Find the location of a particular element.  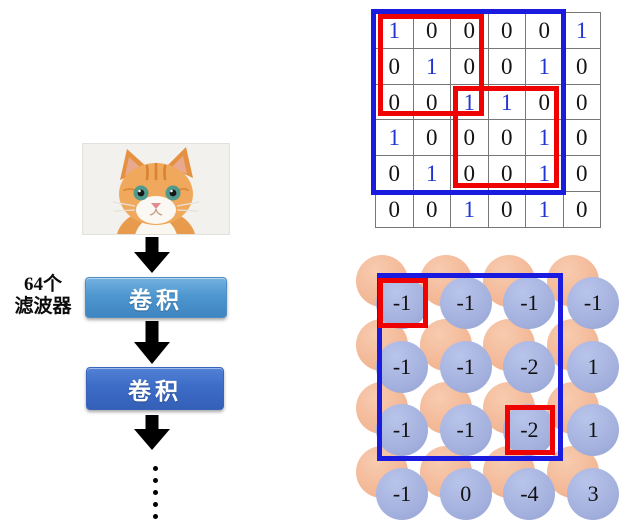

feature-map-value-circle: 3 is located at coordinates (593, 494).